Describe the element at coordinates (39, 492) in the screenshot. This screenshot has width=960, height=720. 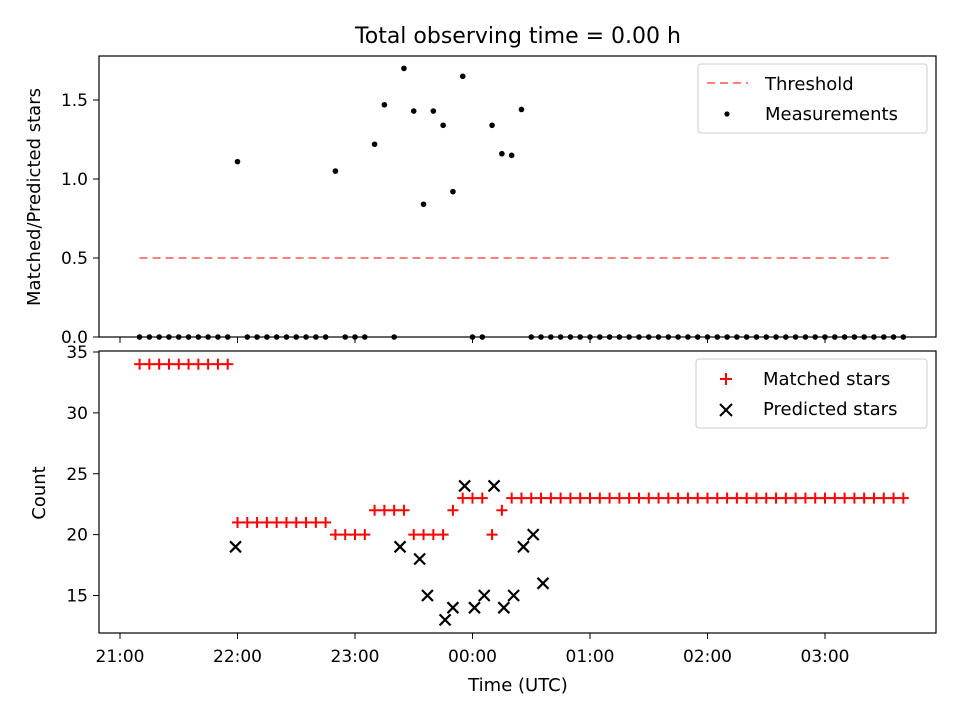
I see `bottom-y-axis-label: Count` at that location.